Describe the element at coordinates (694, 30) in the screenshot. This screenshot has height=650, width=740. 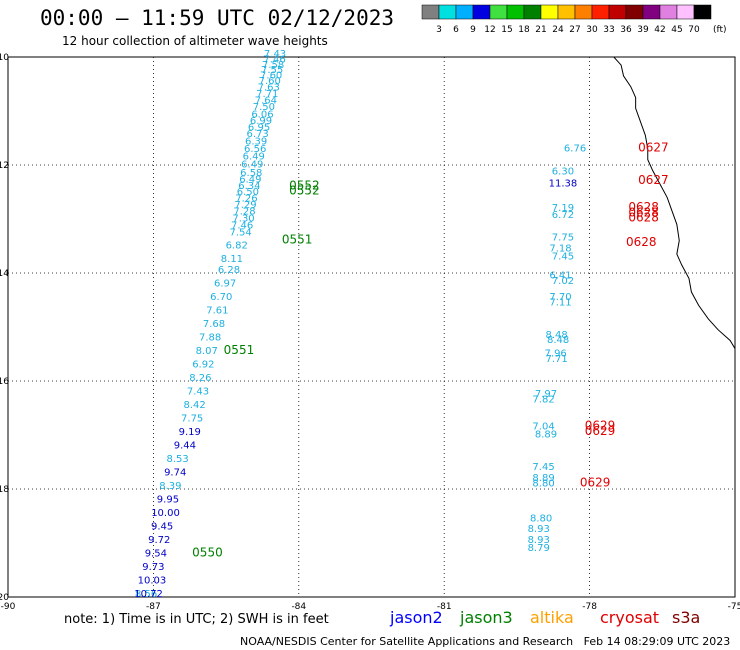
I see `colorbar-label: 70` at that location.